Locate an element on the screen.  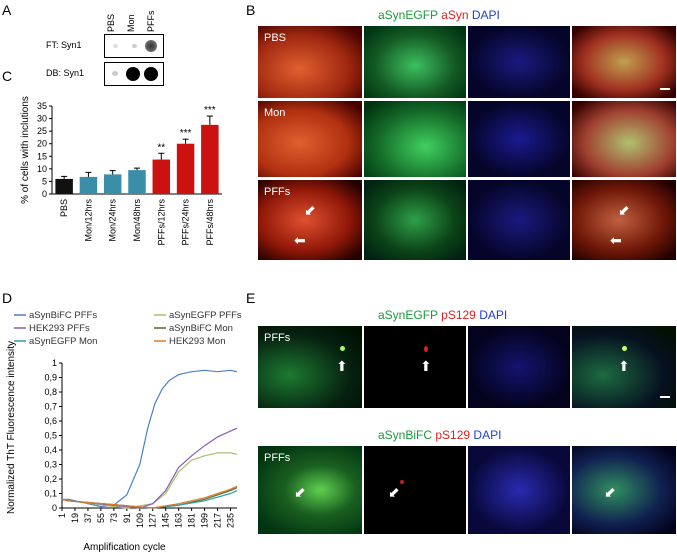
lane-label-mon: Mon is located at coordinates (131, 23).